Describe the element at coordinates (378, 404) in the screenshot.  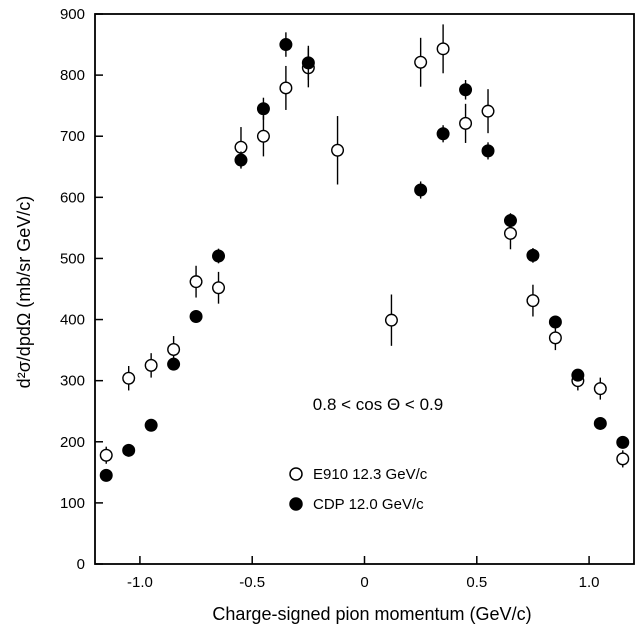
I see `cos-theta-annotation: 0.8 < cos Θ < 0.9` at that location.